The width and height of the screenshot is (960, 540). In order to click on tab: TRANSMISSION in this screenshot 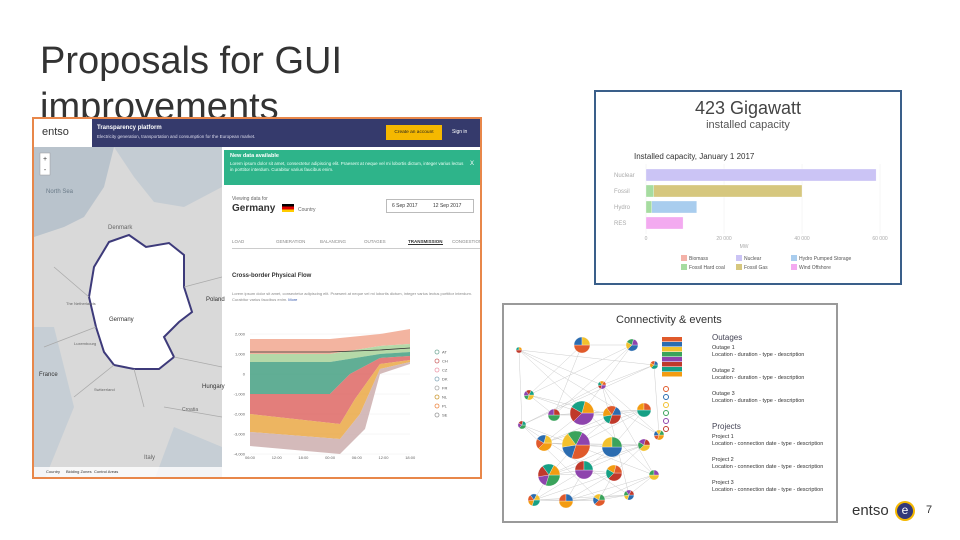, I will do `click(425, 242)`.